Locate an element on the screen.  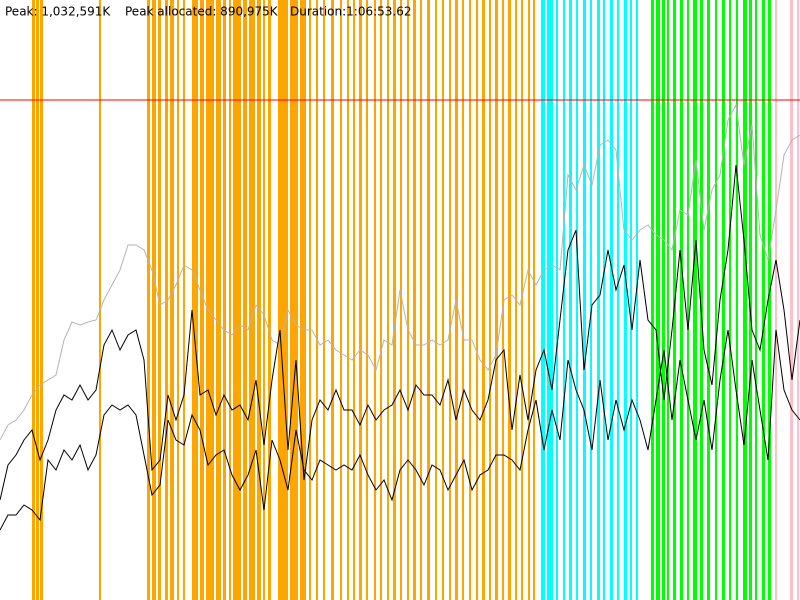
duration-label: Duration:1:06:53.62 is located at coordinates (351, 12).